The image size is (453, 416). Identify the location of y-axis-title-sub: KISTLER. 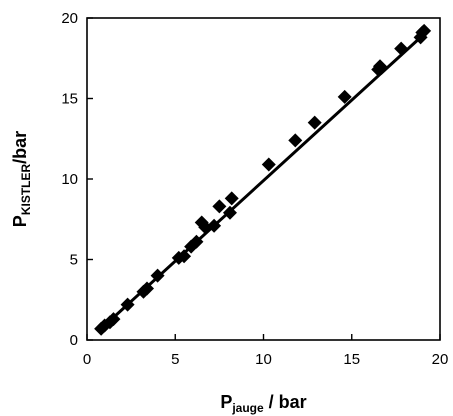
(26, 190).